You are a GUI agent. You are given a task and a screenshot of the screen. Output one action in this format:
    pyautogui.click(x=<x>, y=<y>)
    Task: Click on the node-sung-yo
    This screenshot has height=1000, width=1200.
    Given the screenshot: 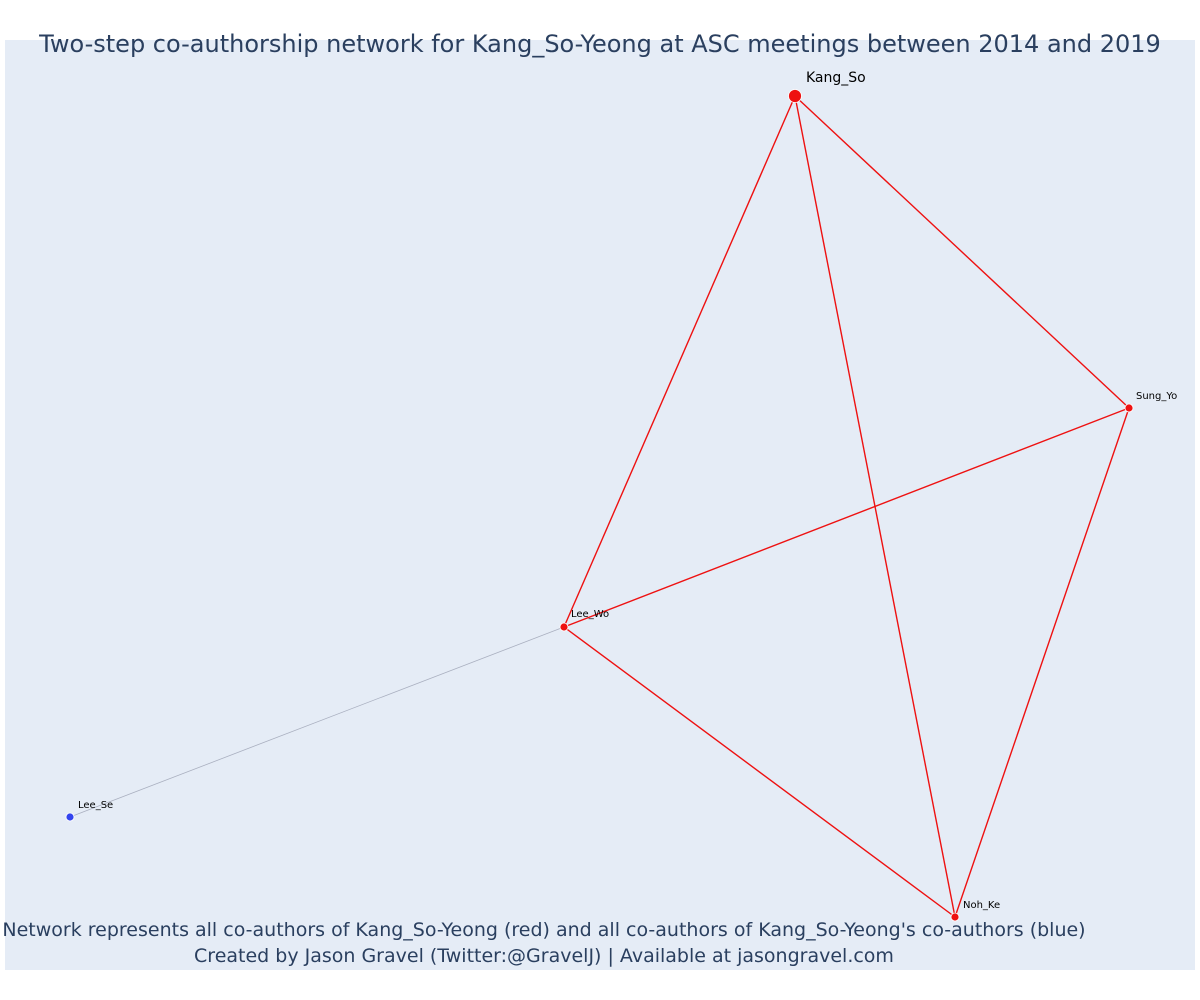 What is the action you would take?
    pyautogui.click(x=1129, y=408)
    